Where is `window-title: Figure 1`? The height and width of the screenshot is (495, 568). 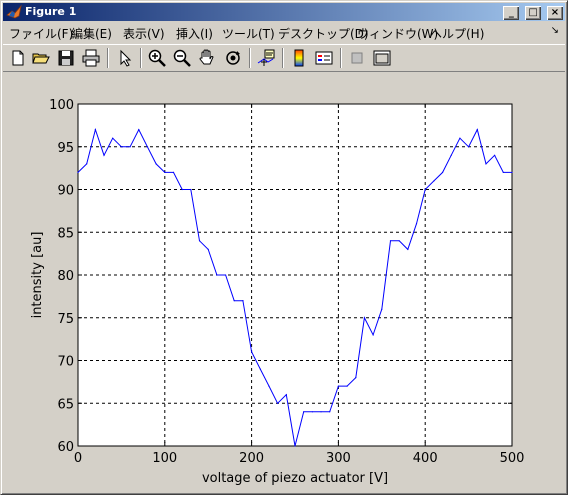
window-title: Figure 1 is located at coordinates (51, 11).